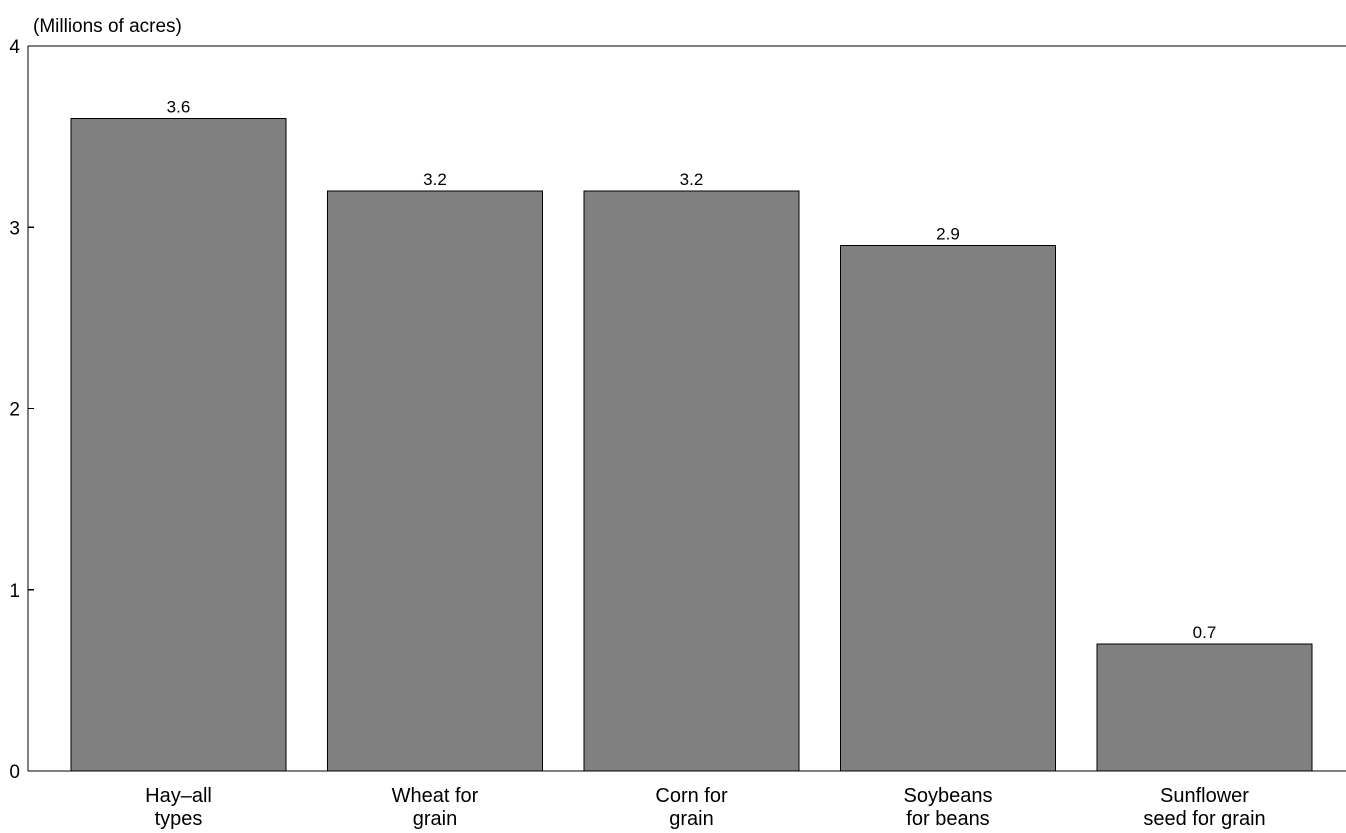 This screenshot has height=833, width=1346. Describe the element at coordinates (691, 796) in the screenshot. I see `x-category-label: Corn for` at that location.